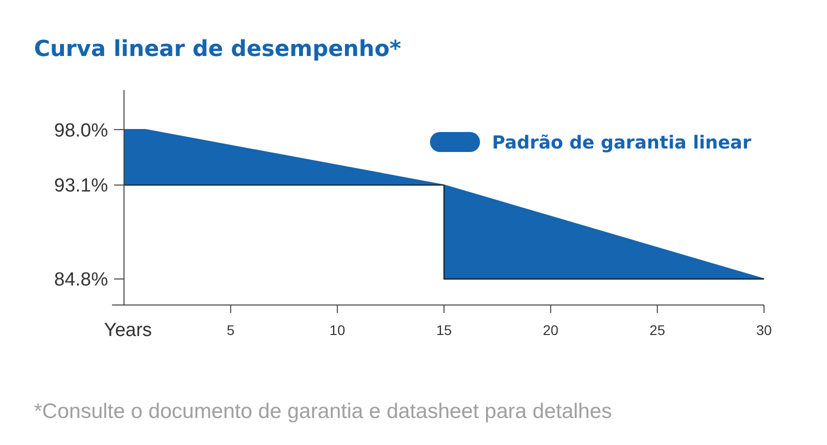 The width and height of the screenshot is (827, 445). Describe the element at coordinates (218, 49) in the screenshot. I see `chart-title: Curva linear de desempenho*` at that location.